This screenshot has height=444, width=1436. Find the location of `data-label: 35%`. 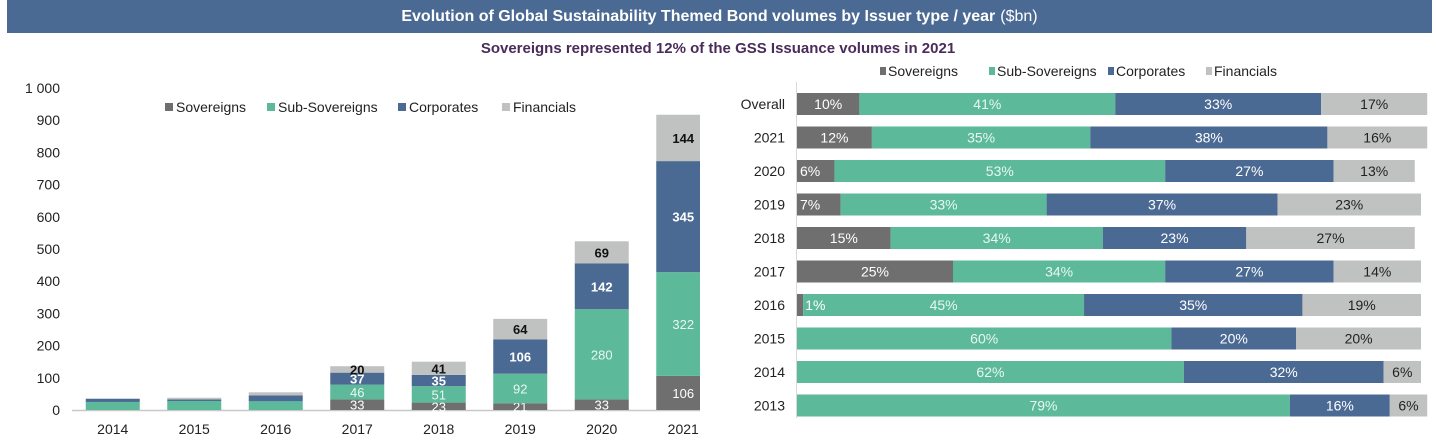

data-label: 35% is located at coordinates (981, 138).